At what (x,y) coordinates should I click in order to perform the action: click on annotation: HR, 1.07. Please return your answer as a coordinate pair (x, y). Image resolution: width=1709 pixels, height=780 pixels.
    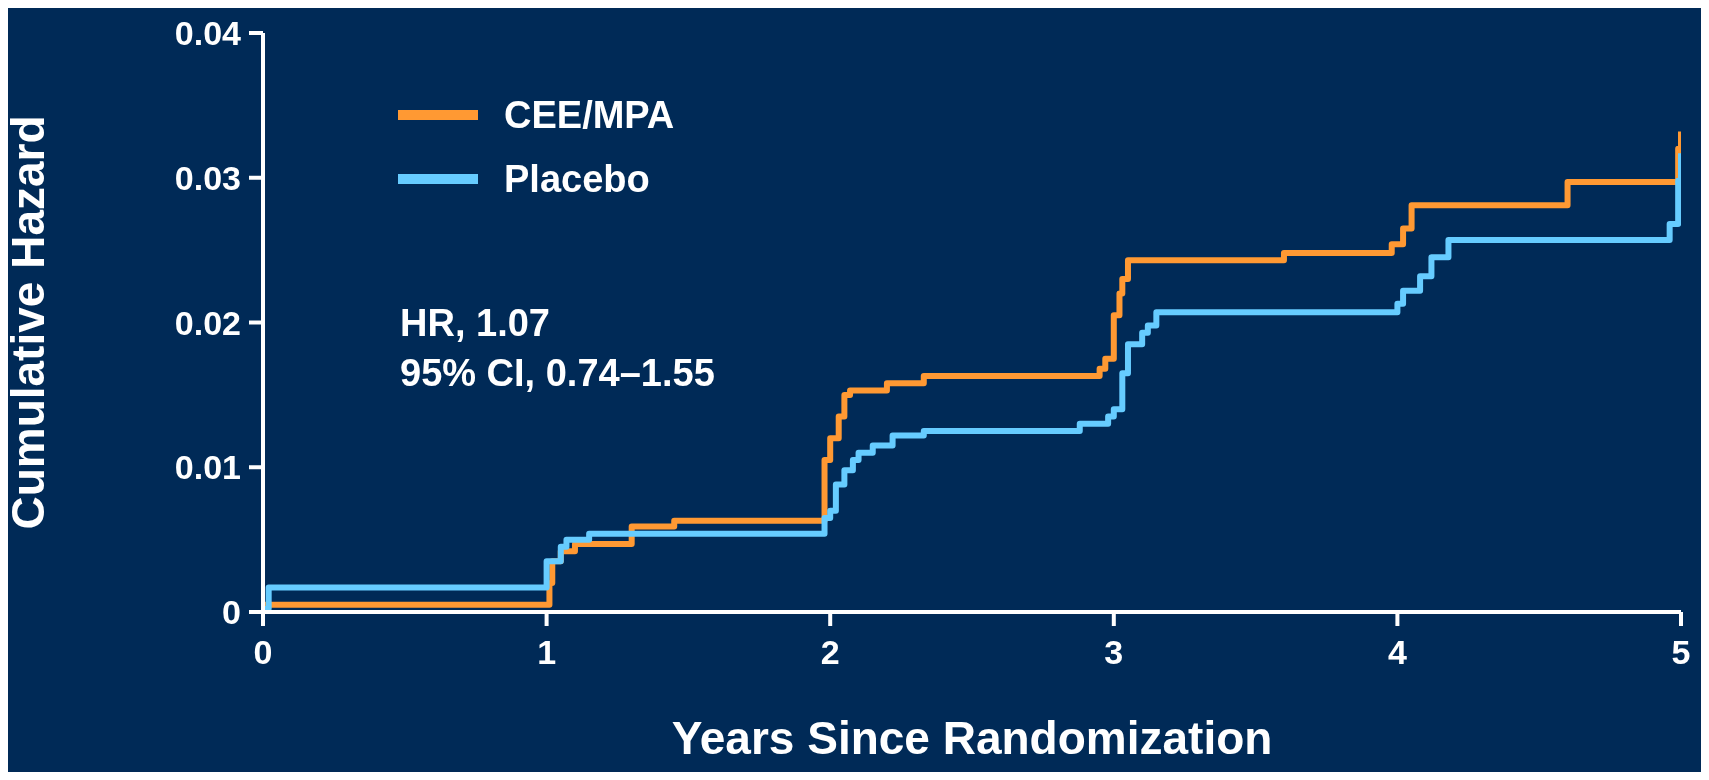
    Looking at the image, I should click on (475, 323).